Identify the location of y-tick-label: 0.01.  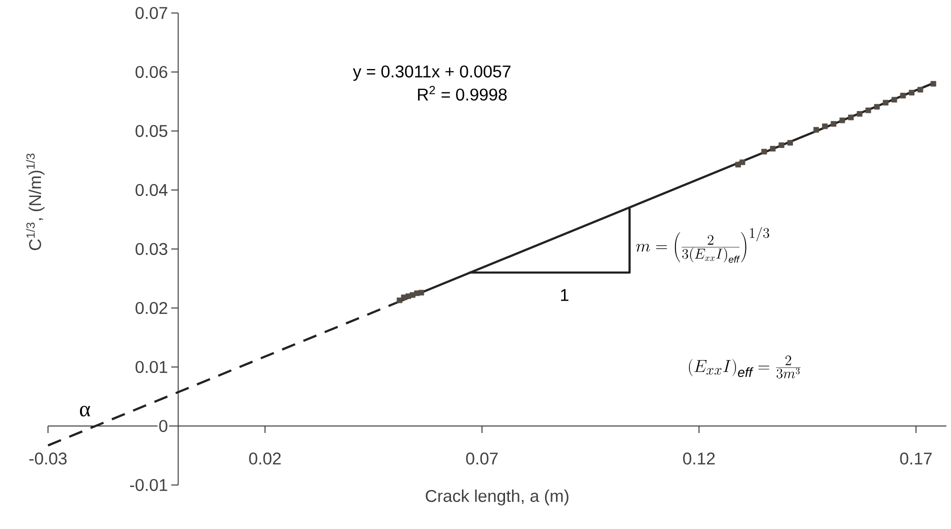
(152, 367).